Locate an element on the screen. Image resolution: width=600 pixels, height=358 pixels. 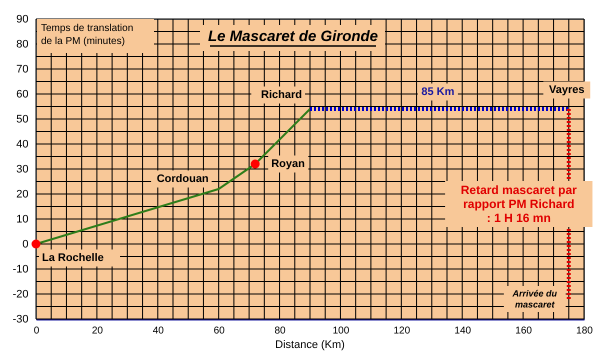
x-tick-label: 180 is located at coordinates (585, 331).